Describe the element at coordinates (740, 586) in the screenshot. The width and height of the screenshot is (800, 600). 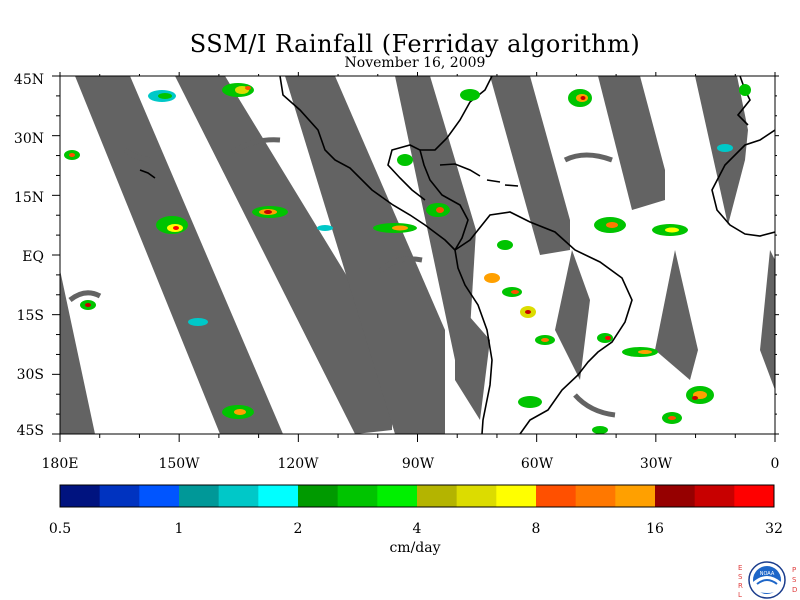
I see `logo-letter-left: R` at that location.